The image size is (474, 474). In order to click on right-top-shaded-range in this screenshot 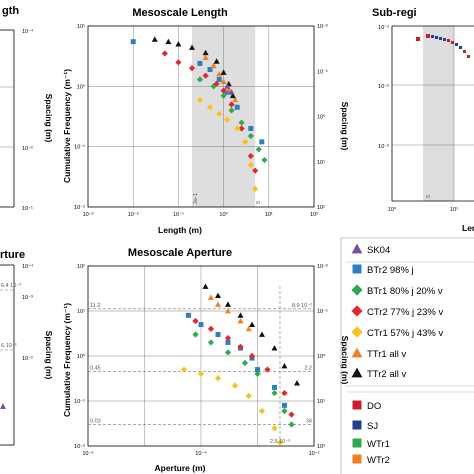, I will do `click(438, 113)`.